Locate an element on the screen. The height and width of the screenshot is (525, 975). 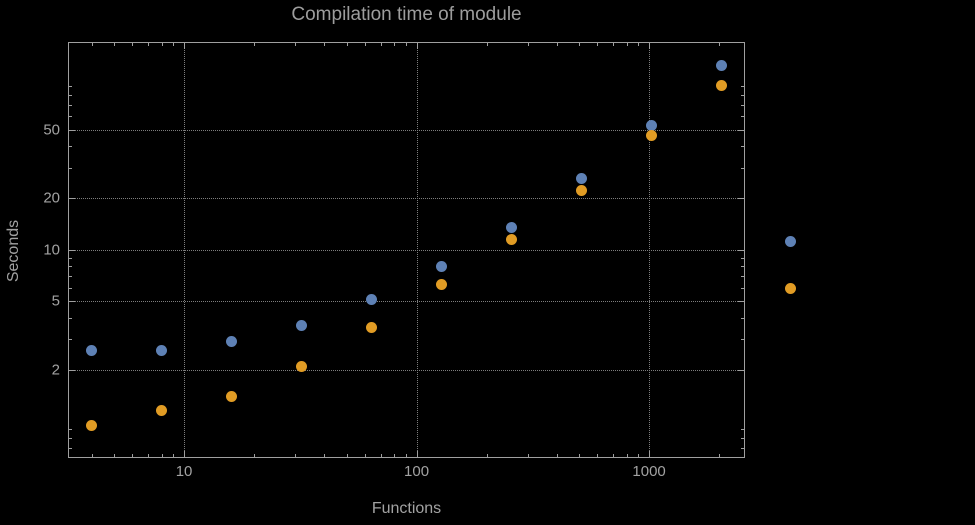
y-tick-label: 20 is located at coordinates (51, 198).